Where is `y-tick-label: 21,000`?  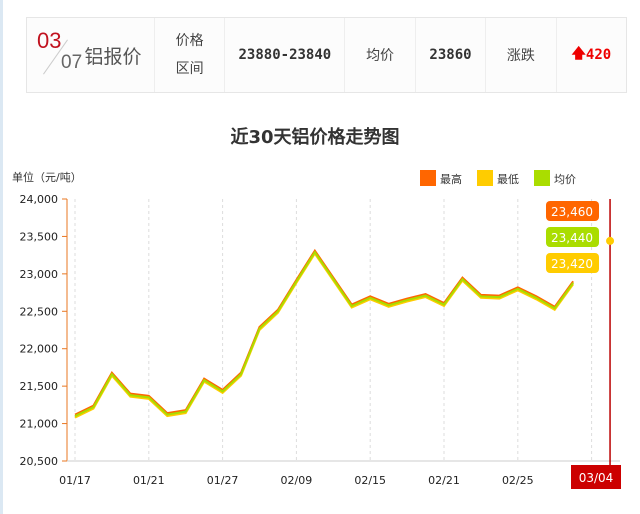
y-tick-label: 21,000 is located at coordinates (39, 424).